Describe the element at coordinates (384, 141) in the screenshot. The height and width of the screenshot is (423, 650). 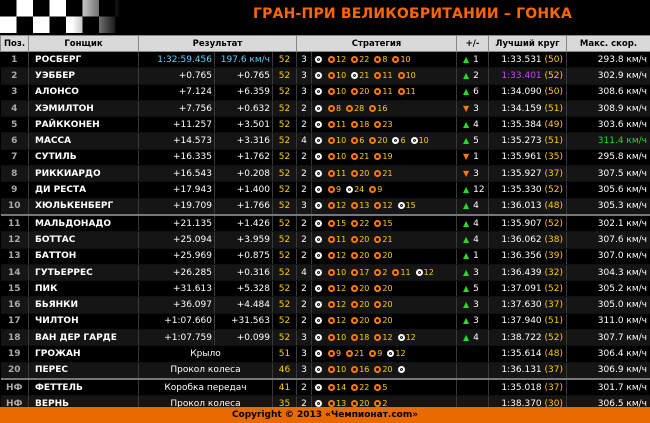
I see `strategy-cell: 10 6 20 6 10` at that location.